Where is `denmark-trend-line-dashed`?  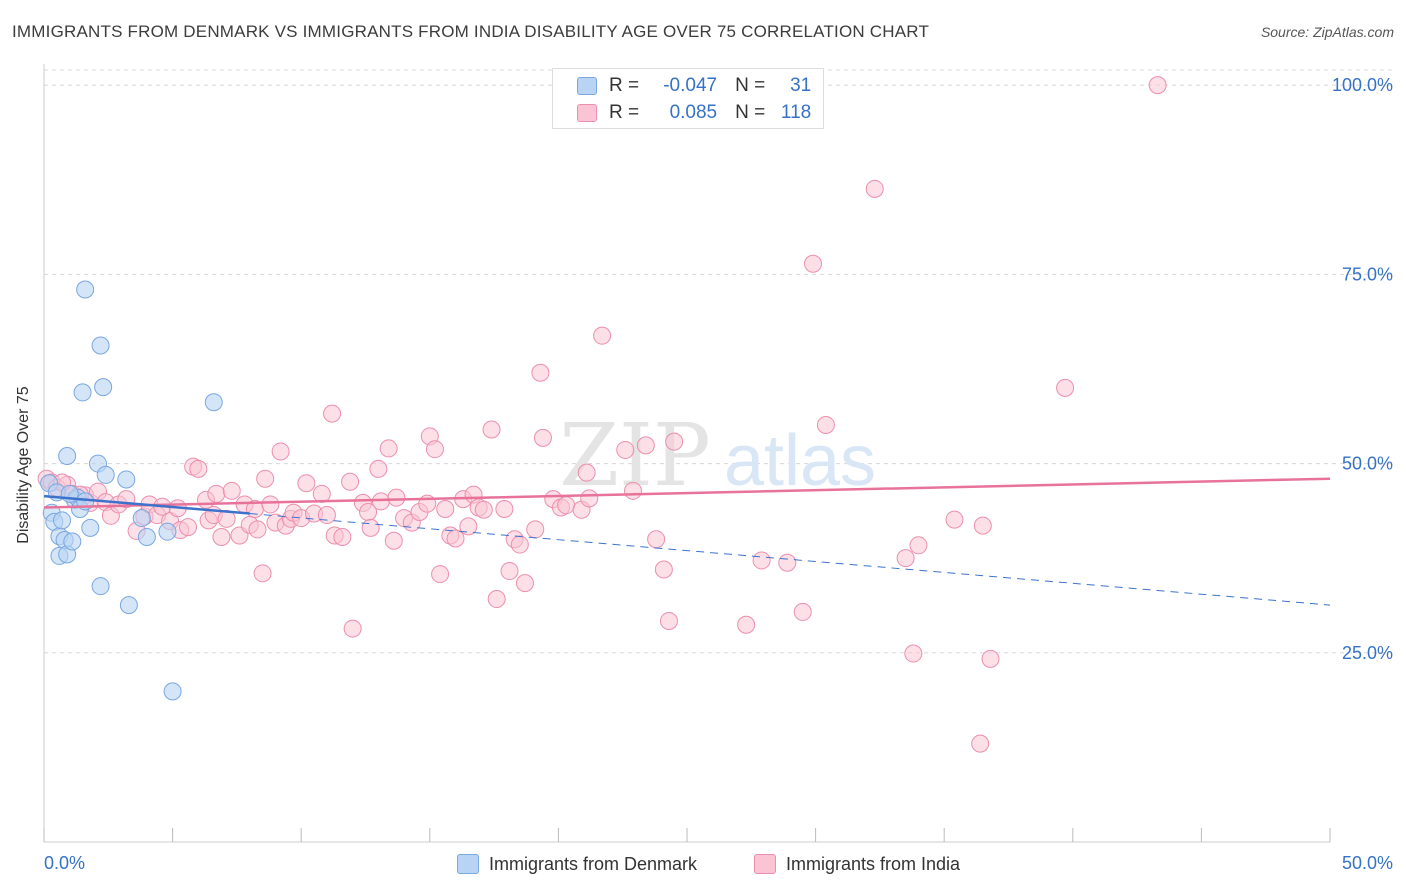 denmark-trend-line-dashed is located at coordinates (790, 559).